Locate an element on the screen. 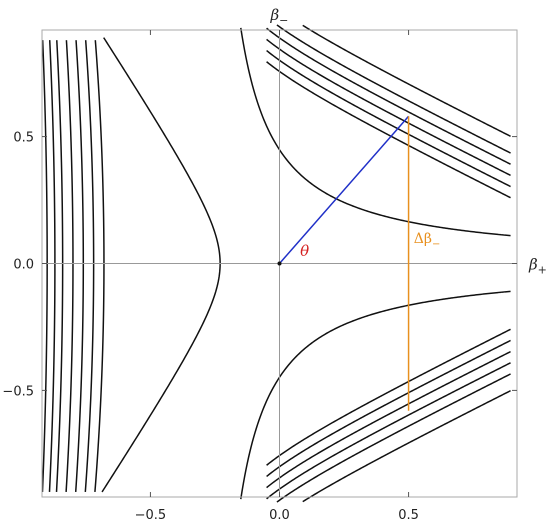 The width and height of the screenshot is (550, 530). x-tick-label: −0.5 is located at coordinates (151, 515).